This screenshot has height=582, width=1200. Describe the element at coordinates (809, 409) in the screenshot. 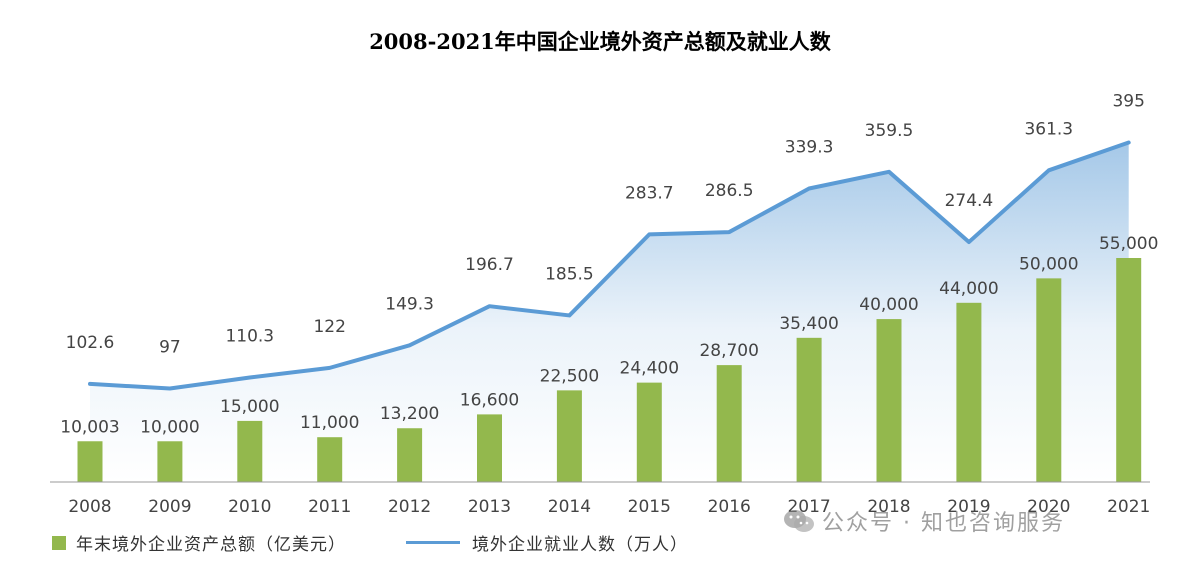

I see `bar-2017` at that location.